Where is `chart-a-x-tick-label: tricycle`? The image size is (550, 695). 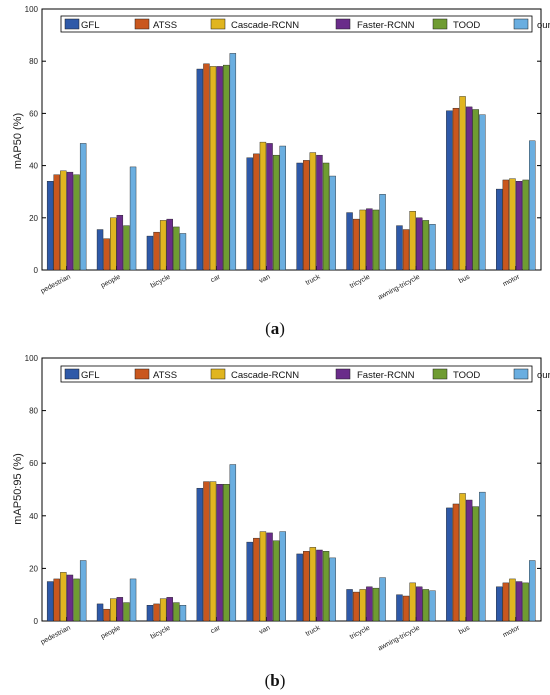 chart-a-x-tick-label: tricycle is located at coordinates (360, 282).